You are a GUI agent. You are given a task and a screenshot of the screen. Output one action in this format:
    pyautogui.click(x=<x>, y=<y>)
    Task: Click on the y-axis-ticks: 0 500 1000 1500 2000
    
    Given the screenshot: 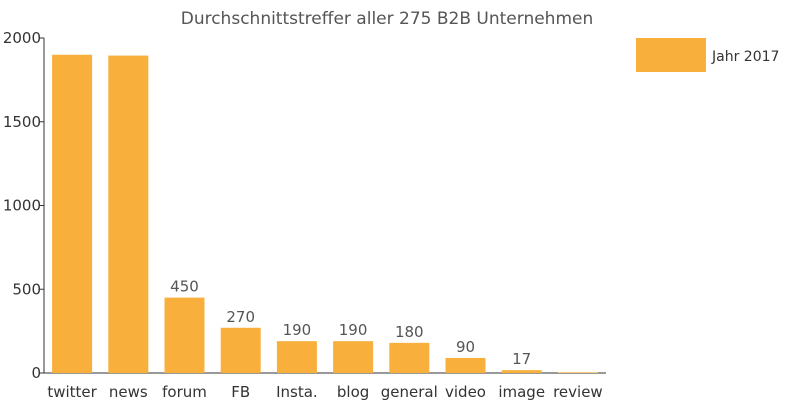 What is the action you would take?
    pyautogui.click(x=23, y=205)
    